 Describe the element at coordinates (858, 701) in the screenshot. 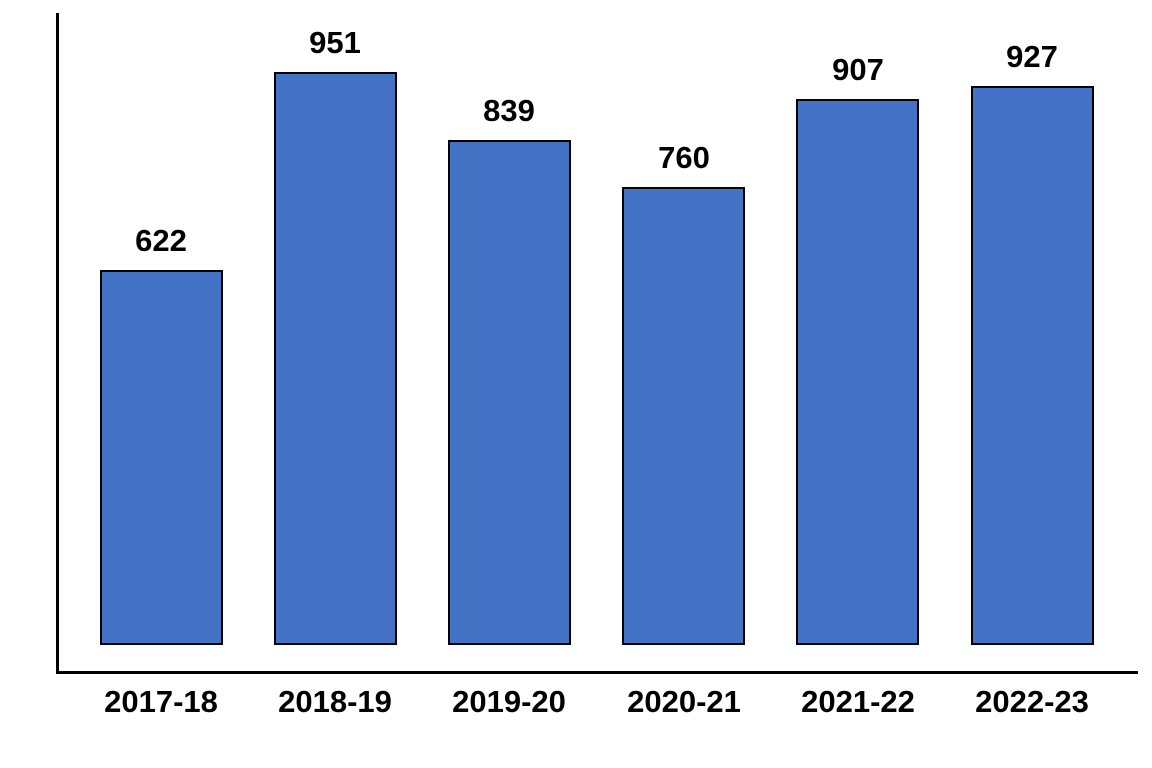

I see `x-axis-tick-label: 2021-22` at that location.